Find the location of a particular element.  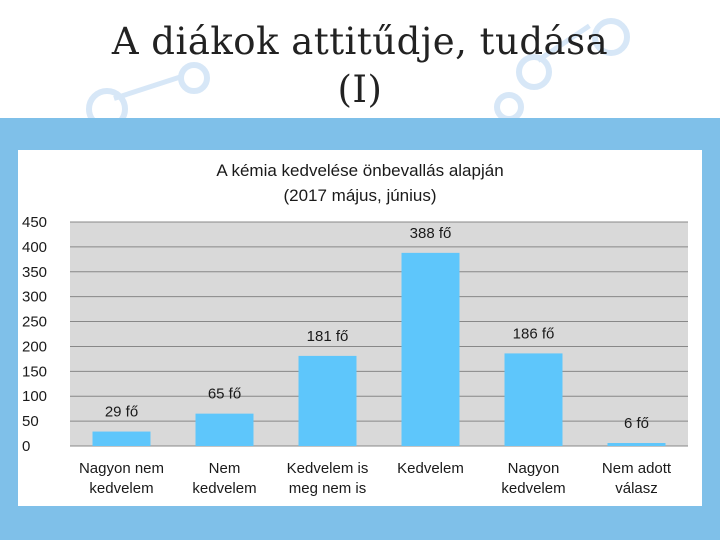

chart-title-line1: A kémia kedvelése önbevallás alapján is located at coordinates (359, 170).